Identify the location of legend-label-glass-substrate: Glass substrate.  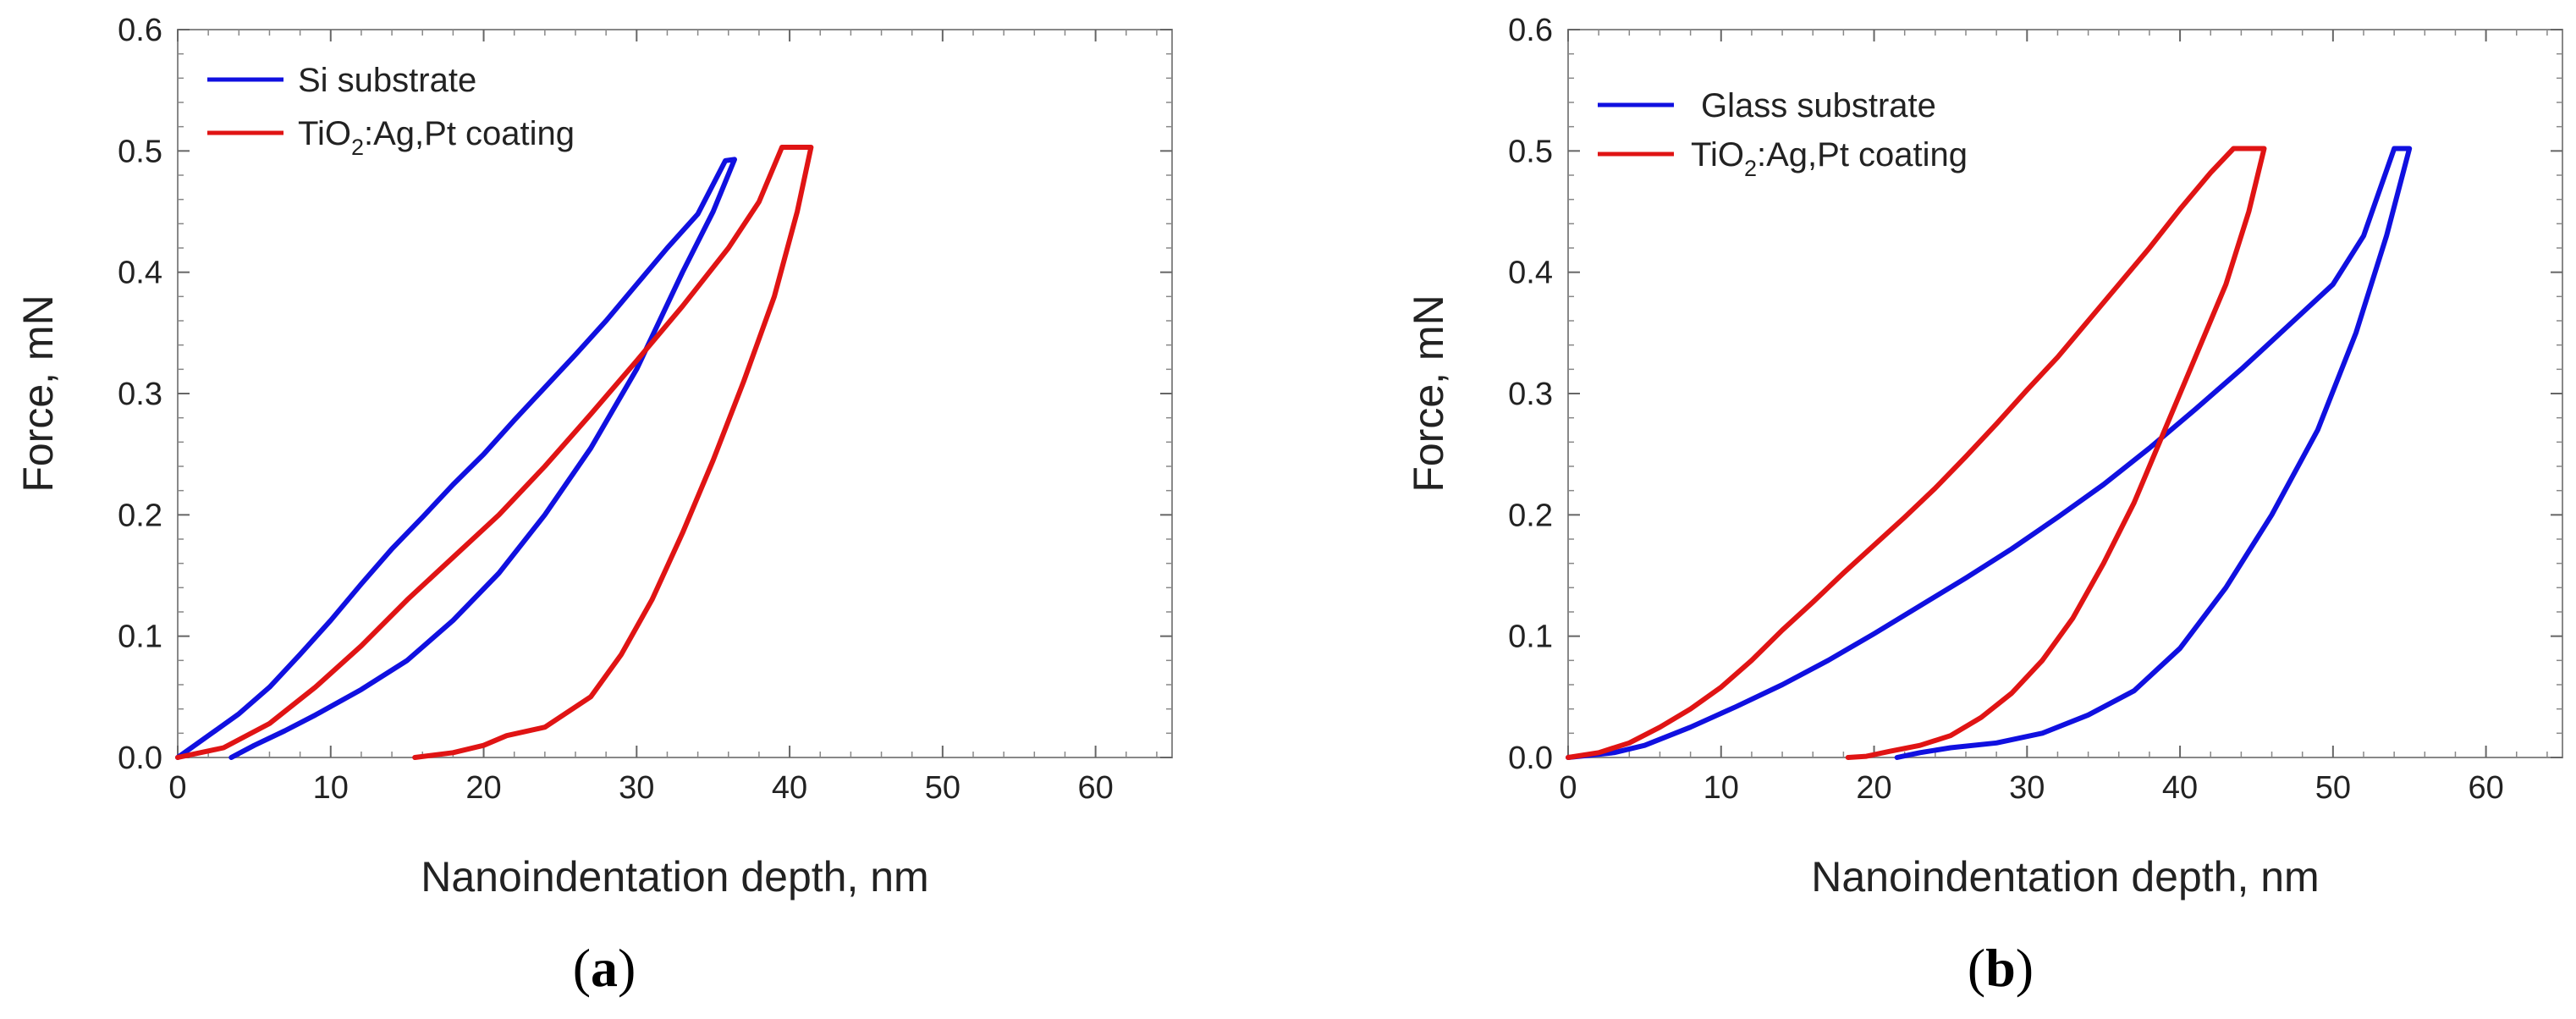
(1818, 105).